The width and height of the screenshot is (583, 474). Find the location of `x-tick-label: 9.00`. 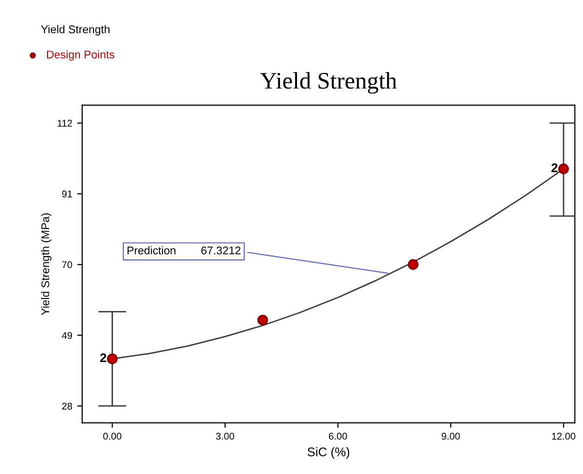

x-tick-label: 9.00 is located at coordinates (451, 436).